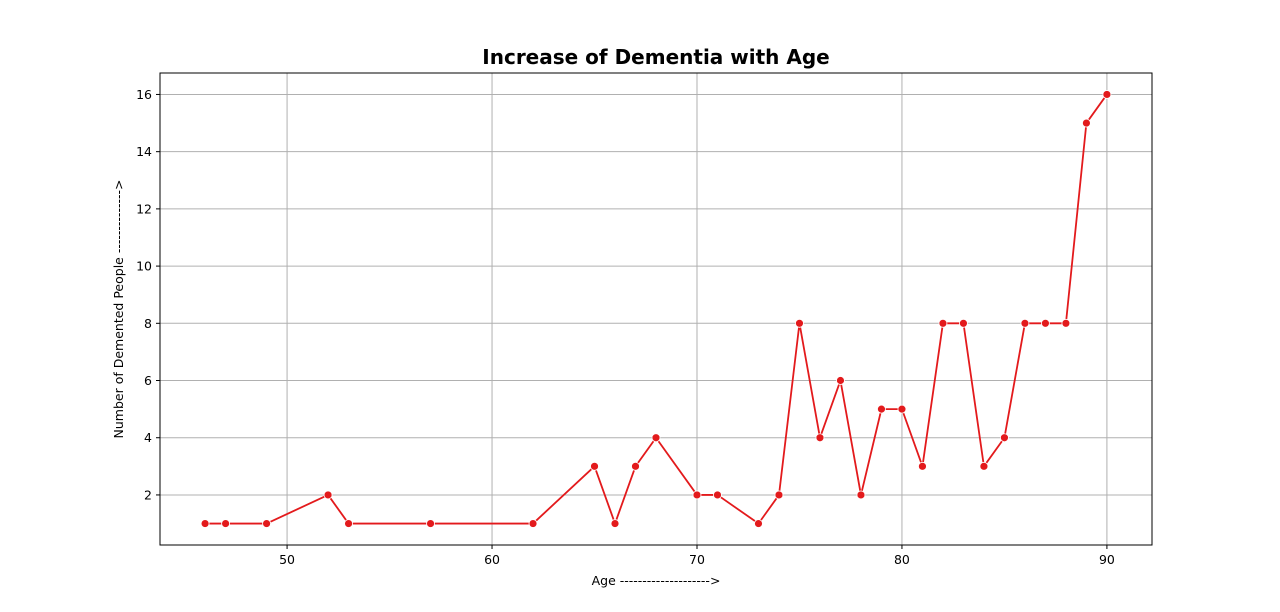 This screenshot has width=1280, height=612. What do you see at coordinates (697, 559) in the screenshot?
I see `x-tick-label: 70` at bounding box center [697, 559].